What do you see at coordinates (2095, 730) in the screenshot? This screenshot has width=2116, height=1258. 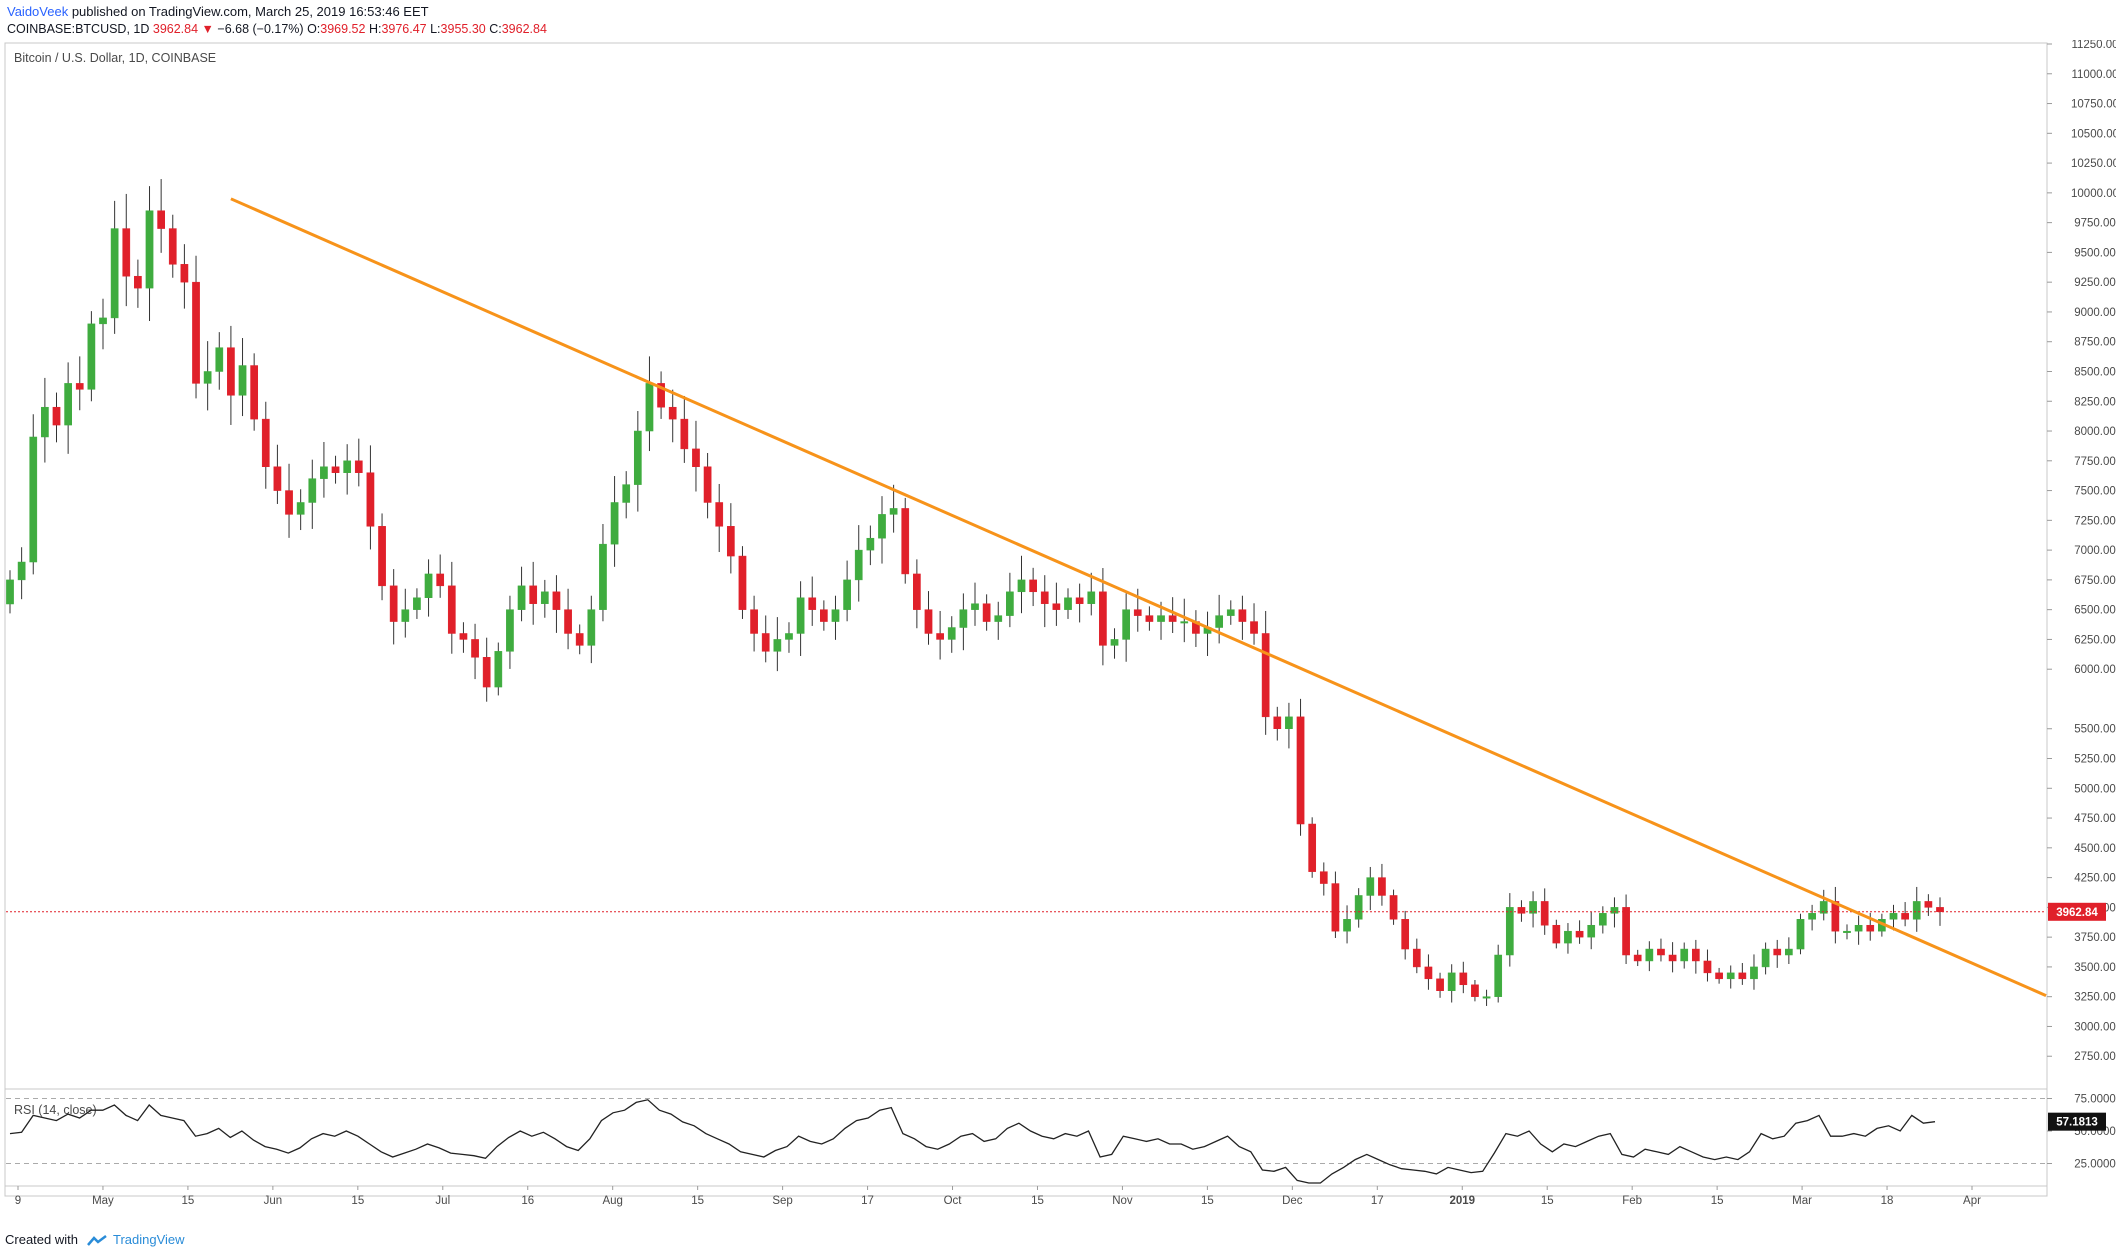 I see `price-tick-label: 5500.00` at bounding box center [2095, 730].